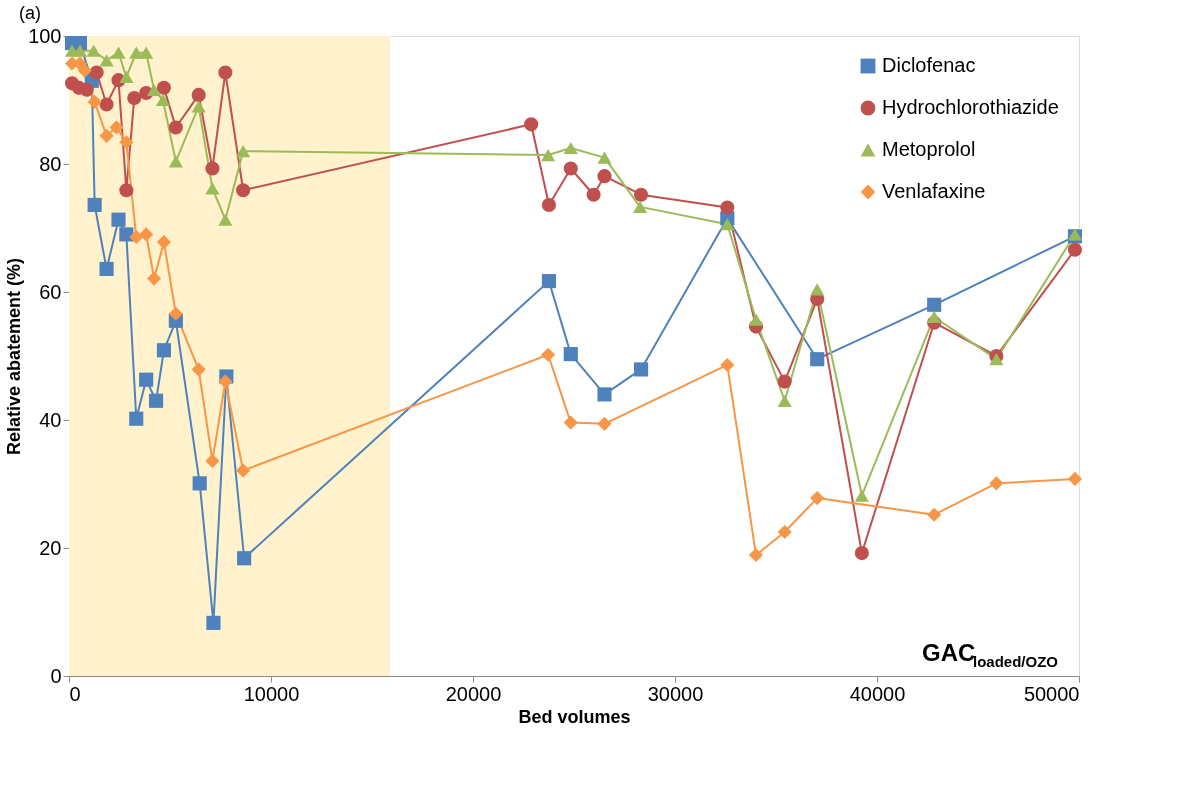  Describe the element at coordinates (56, 675) in the screenshot. I see `y-tick-label: 0` at that location.